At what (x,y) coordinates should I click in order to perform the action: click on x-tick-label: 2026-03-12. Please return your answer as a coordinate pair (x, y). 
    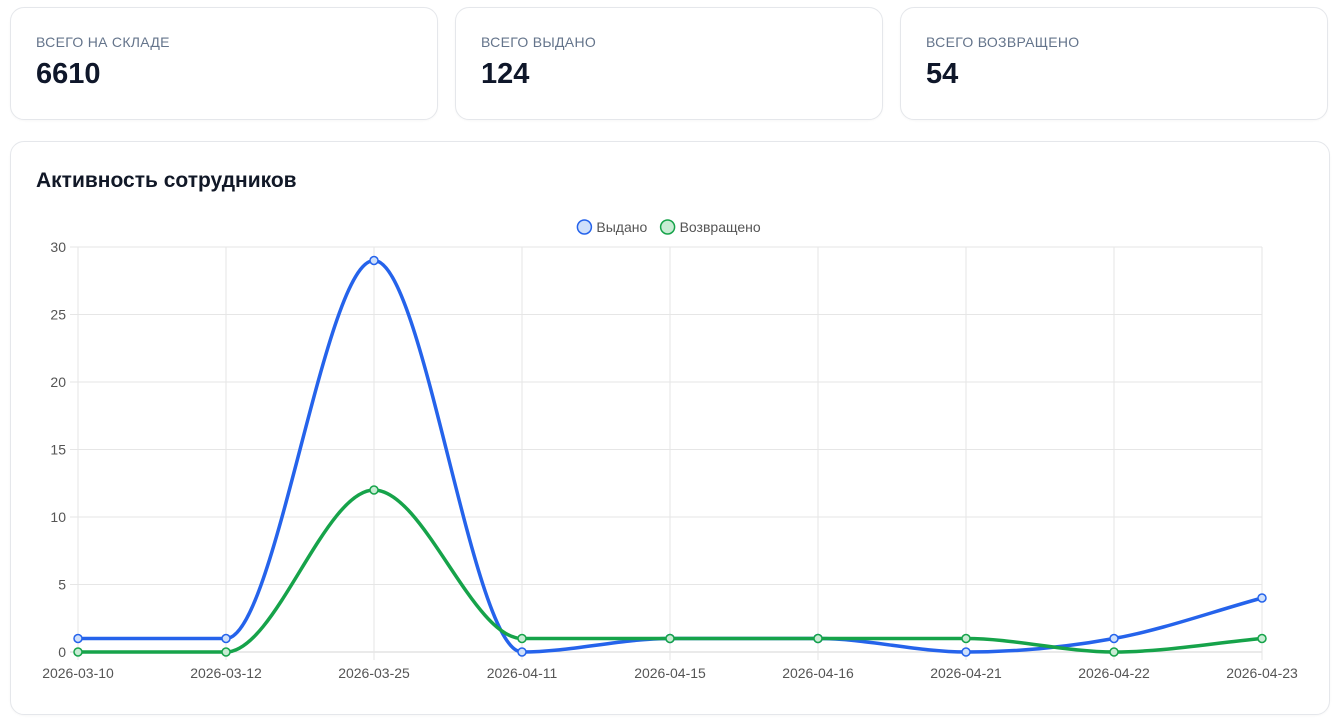
    Looking at the image, I should click on (226, 673).